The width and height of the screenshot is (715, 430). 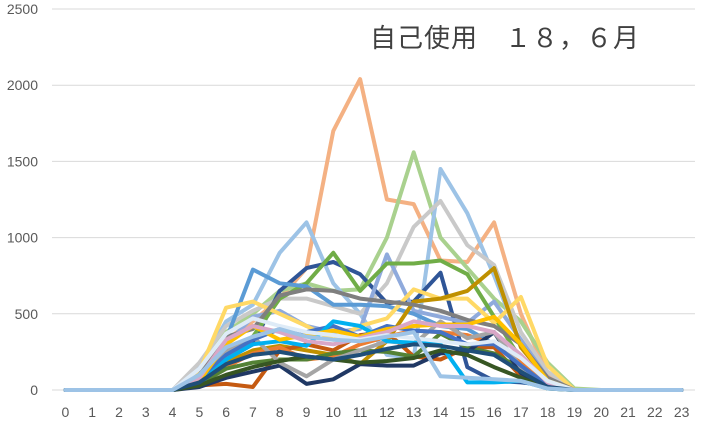 I want to click on x-tick-label: 5, so click(x=199, y=412).